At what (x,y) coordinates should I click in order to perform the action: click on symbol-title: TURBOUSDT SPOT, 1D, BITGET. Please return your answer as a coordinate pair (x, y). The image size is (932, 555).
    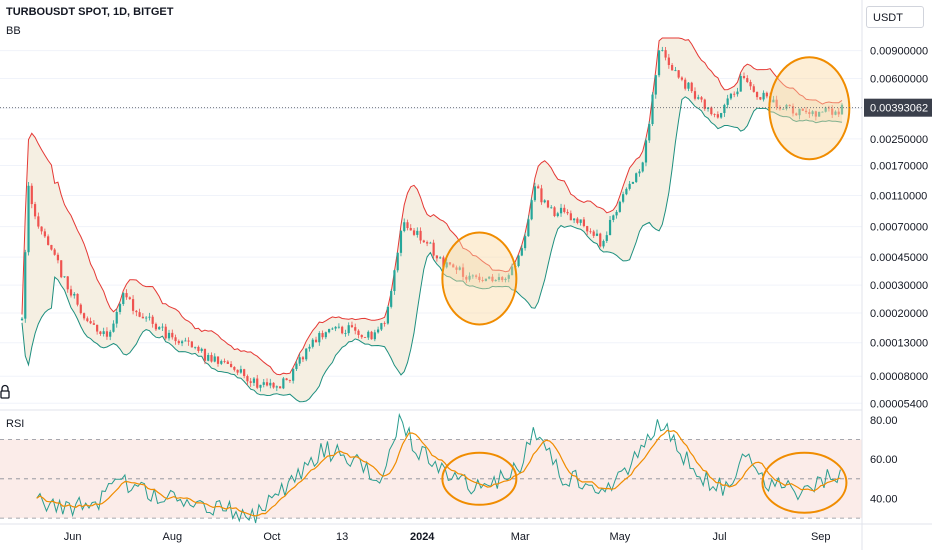
    Looking at the image, I should click on (90, 12).